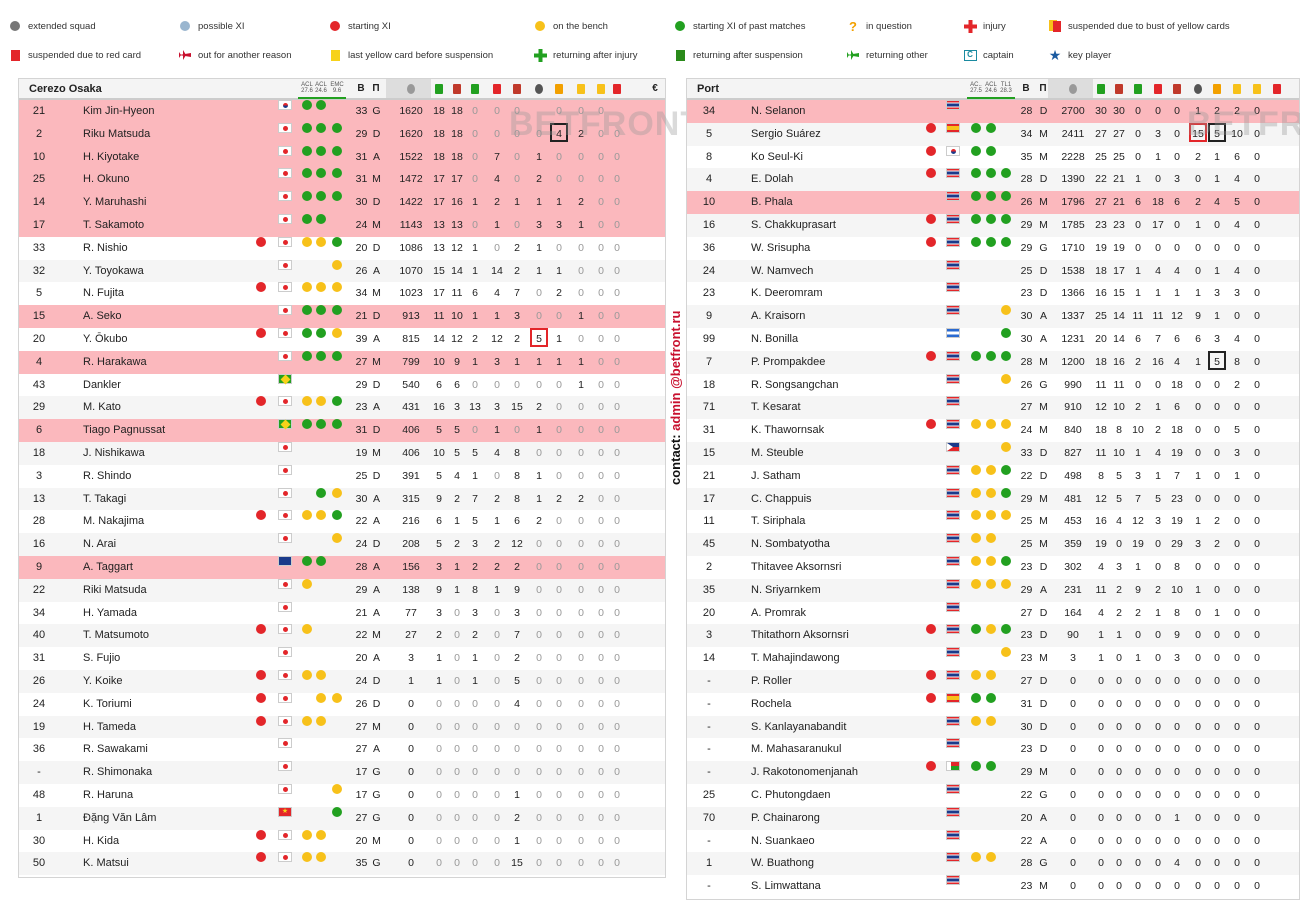 The width and height of the screenshot is (1300, 919). What do you see at coordinates (120, 817) in the screenshot?
I see `player-name: Đặng Văn Lâm` at bounding box center [120, 817].